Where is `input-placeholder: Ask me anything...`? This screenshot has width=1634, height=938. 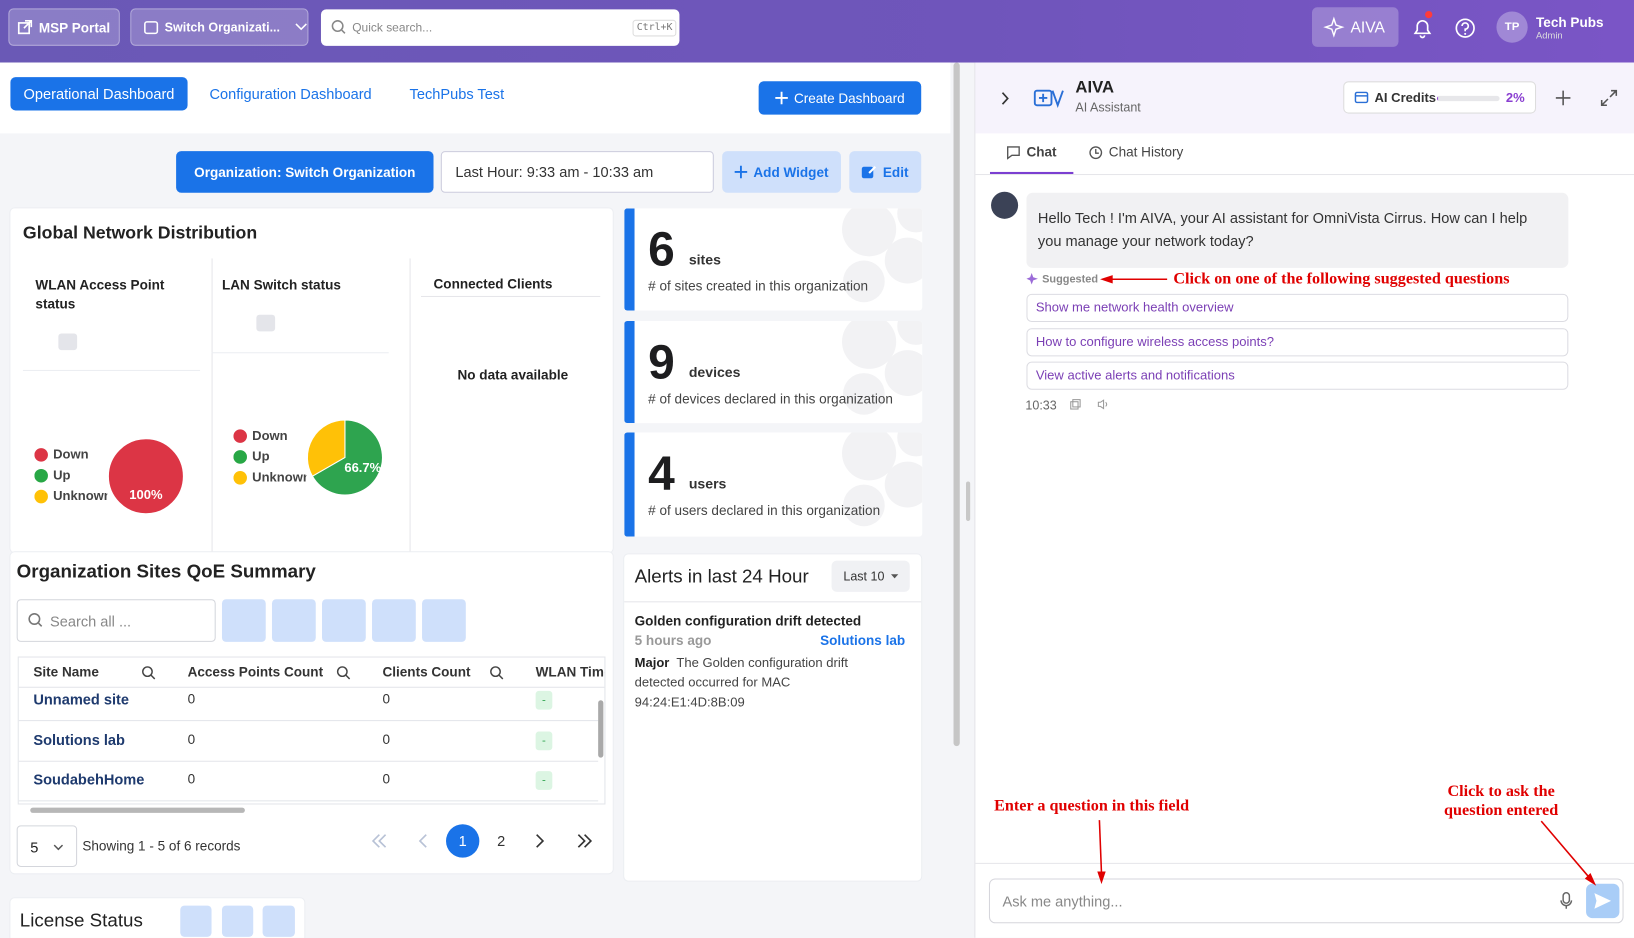 input-placeholder: Ask me anything... is located at coordinates (1062, 901).